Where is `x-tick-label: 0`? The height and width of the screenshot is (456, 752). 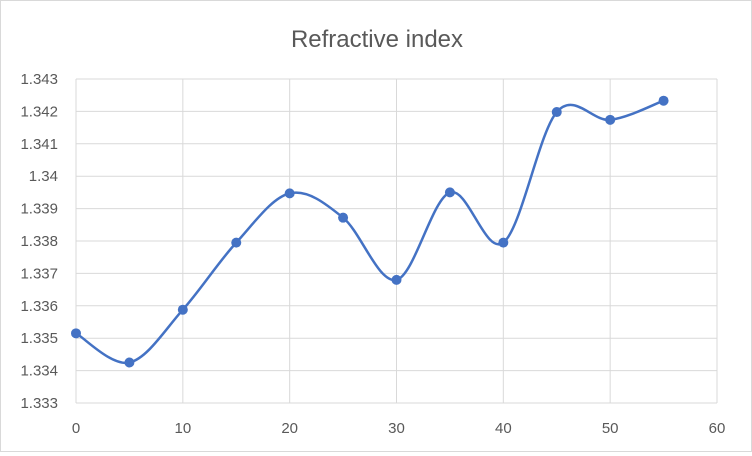
x-tick-label: 0 is located at coordinates (76, 428).